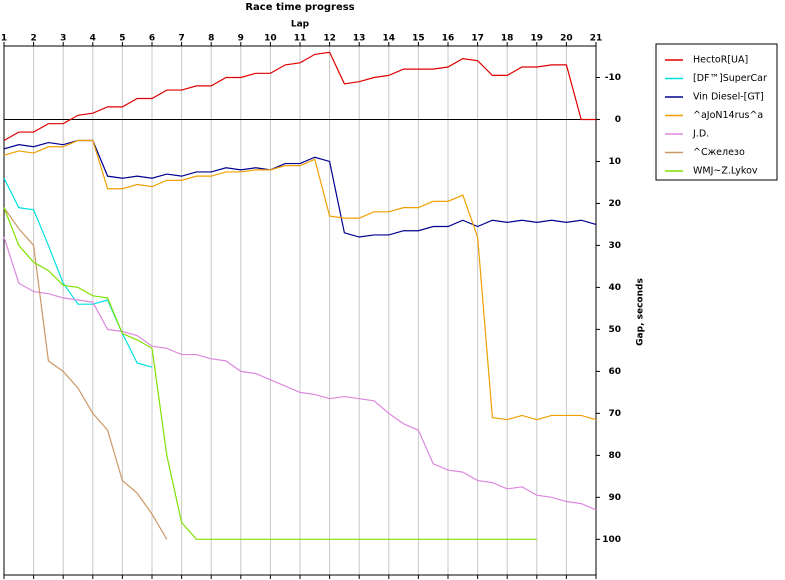 This screenshot has height=580, width=785. What do you see at coordinates (359, 39) in the screenshot?
I see `x-tick-label: 13` at bounding box center [359, 39].